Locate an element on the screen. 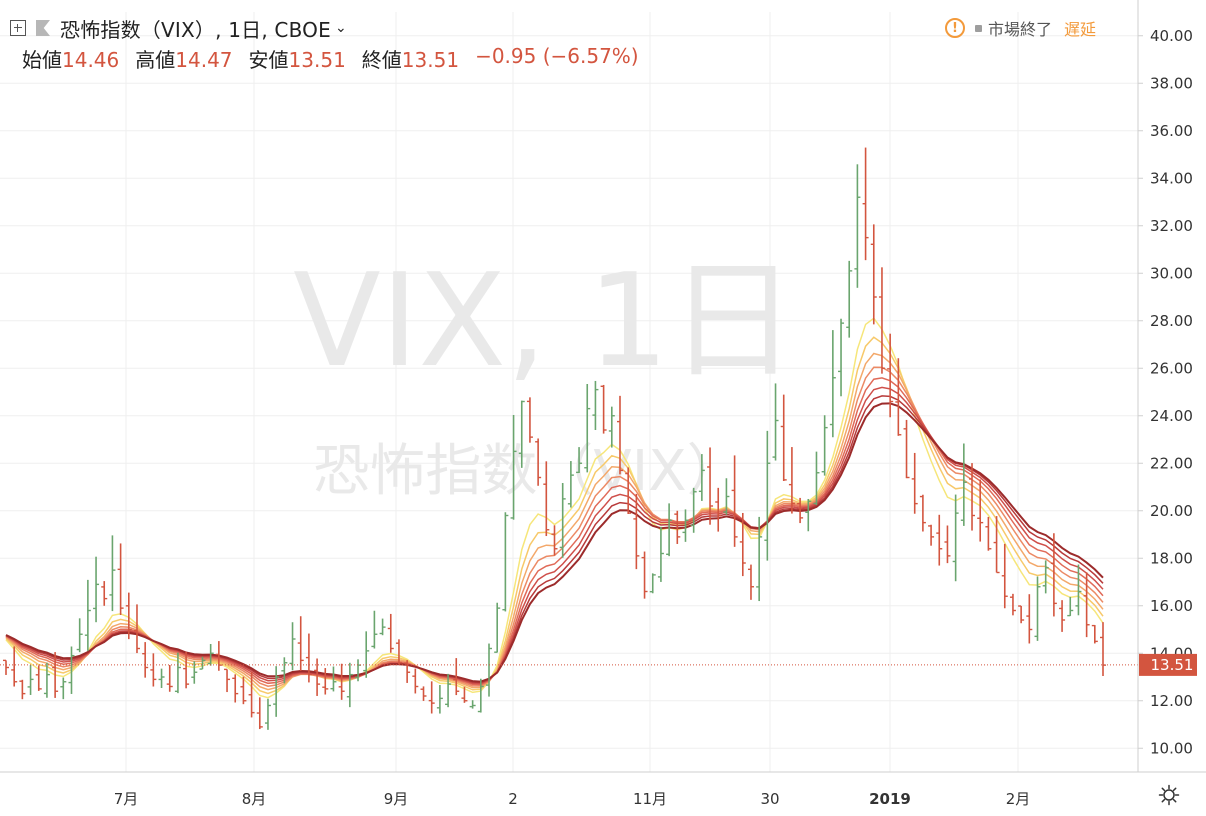 Image resolution: width=1206 pixels, height=816 pixels. y-tick-label: 30.00 is located at coordinates (1171, 273).